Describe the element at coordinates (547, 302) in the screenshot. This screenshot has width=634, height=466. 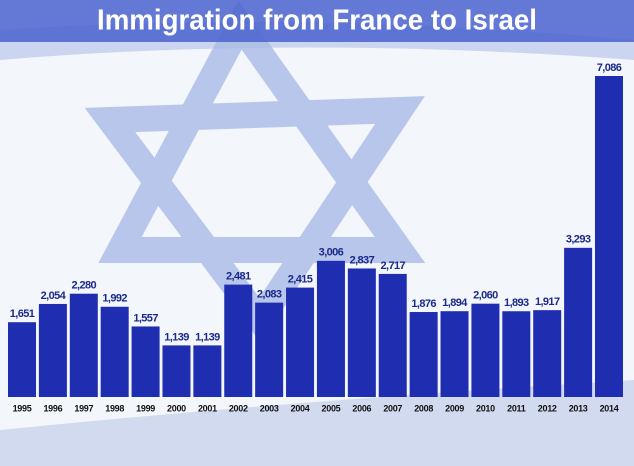
I see `value-label: 1,917` at that location.